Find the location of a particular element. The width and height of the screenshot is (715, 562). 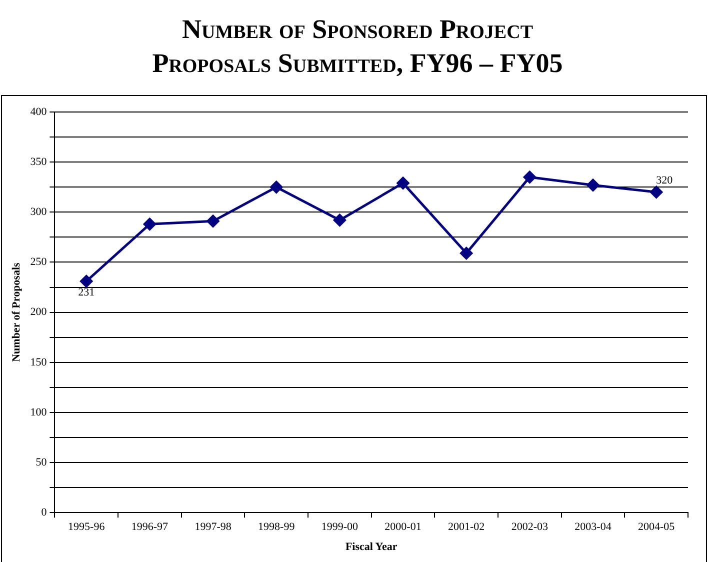

y-tick-label: 250 is located at coordinates (39, 262).